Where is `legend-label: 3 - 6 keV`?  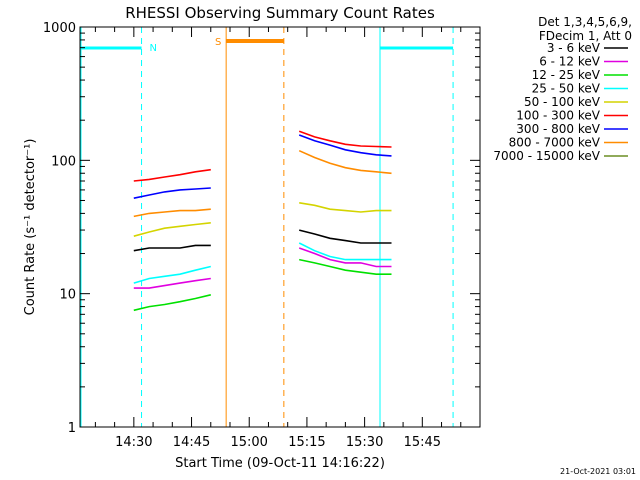 legend-label: 3 - 6 keV is located at coordinates (574, 48).